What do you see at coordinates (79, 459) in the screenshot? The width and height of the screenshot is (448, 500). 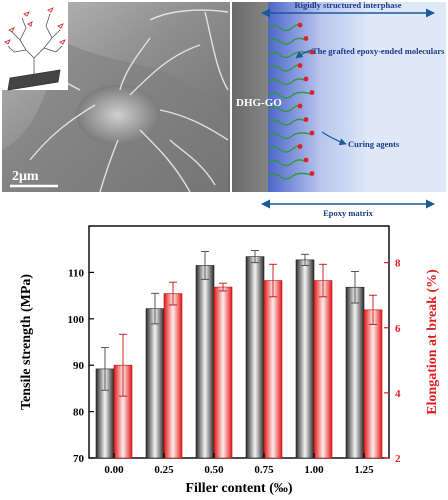 I see `y-left-tick-label: 70` at bounding box center [79, 459].